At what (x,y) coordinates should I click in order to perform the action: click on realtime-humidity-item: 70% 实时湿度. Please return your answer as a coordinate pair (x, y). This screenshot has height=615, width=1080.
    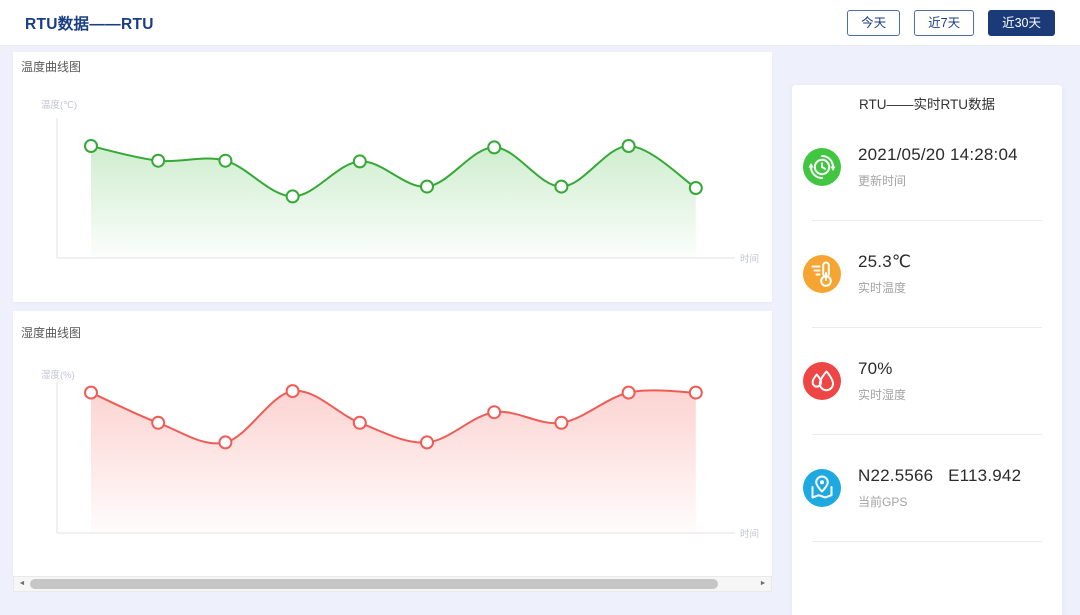
    Looking at the image, I should click on (927, 381).